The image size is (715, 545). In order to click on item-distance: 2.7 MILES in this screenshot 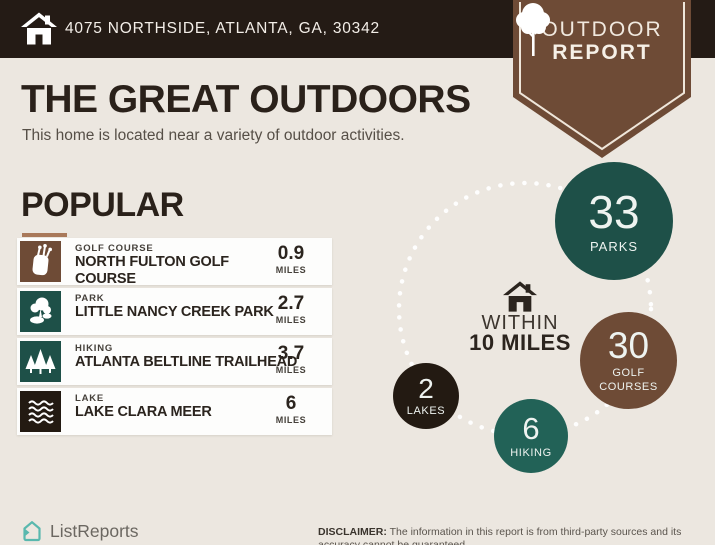, I will do `click(291, 309)`.